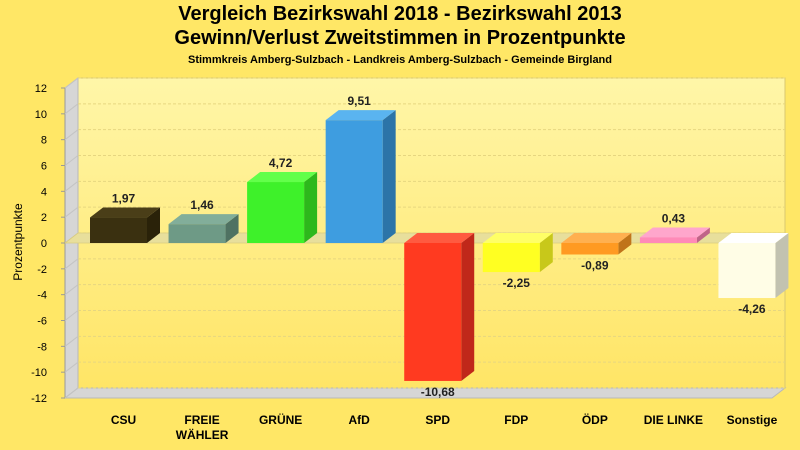 The image size is (800, 450). I want to click on y-tick-label: 4, so click(44, 192).